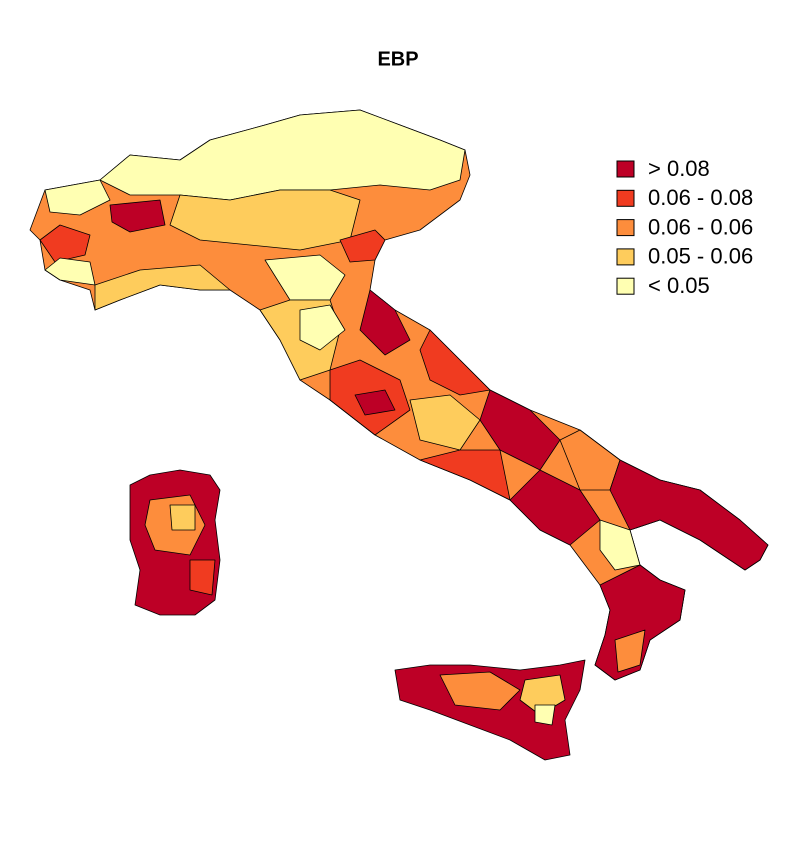 This screenshot has height=865, width=798. I want to click on legend-label: 0.06 - 0.08, so click(700, 197).